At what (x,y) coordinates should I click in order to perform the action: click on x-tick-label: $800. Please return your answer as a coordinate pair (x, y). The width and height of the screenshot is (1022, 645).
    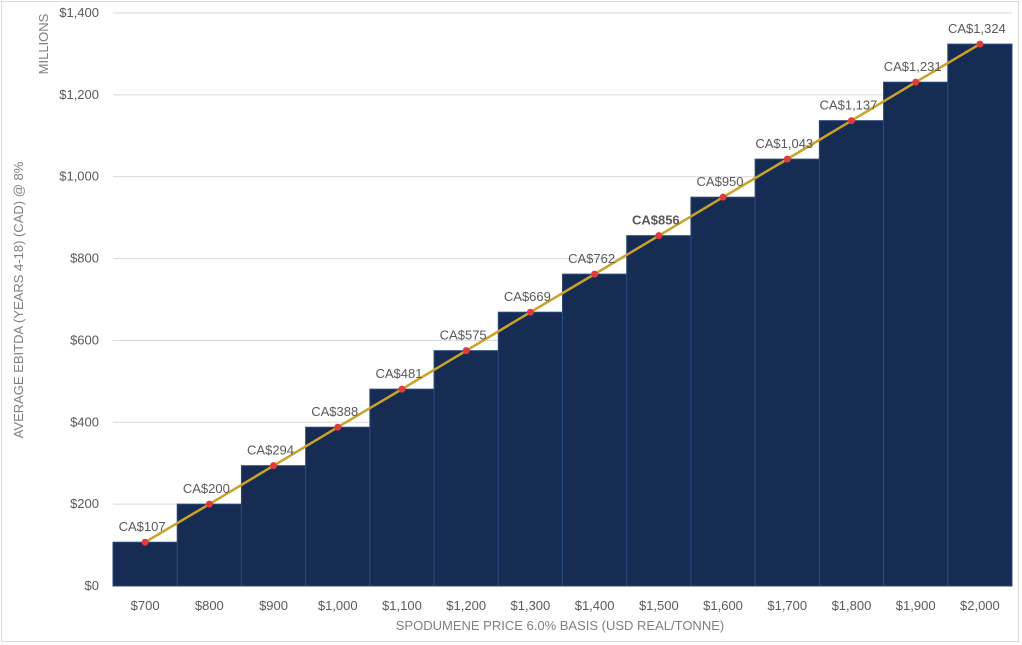
    Looking at the image, I should click on (209, 605).